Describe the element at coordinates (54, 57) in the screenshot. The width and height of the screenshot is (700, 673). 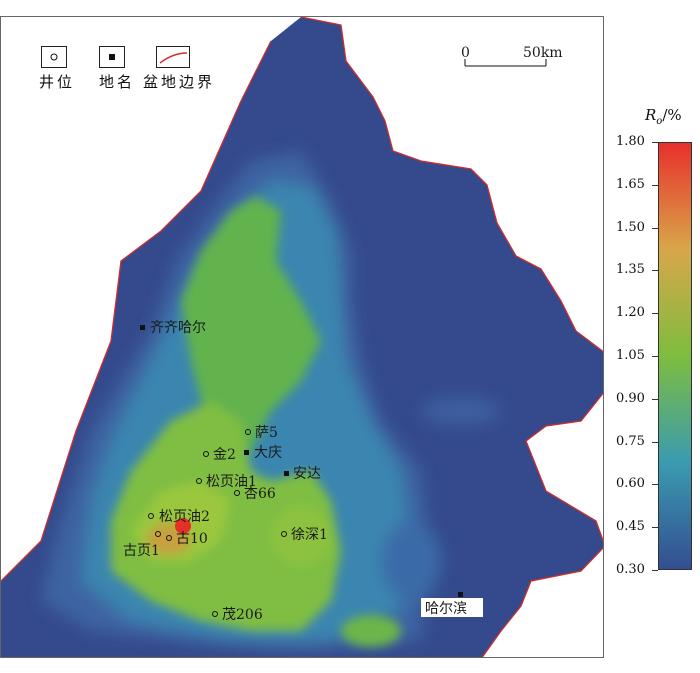
I see `well-legend-symbol` at that location.